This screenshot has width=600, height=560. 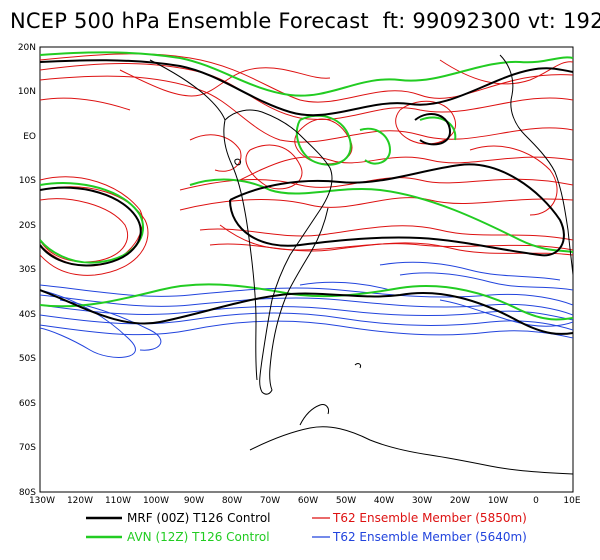 I want to click on africa-coast, so click(x=536, y=165).